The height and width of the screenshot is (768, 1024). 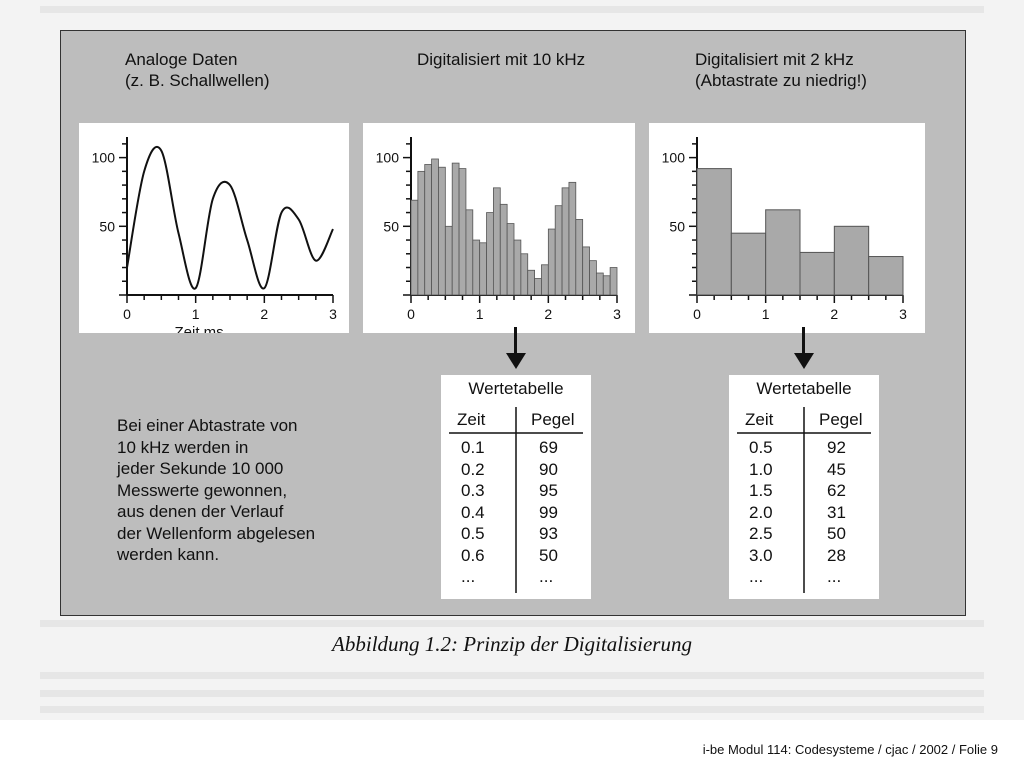 What do you see at coordinates (781, 80) in the screenshot?
I see `digital2-title-line2: (Abtastrate zu niedrig!)` at bounding box center [781, 80].